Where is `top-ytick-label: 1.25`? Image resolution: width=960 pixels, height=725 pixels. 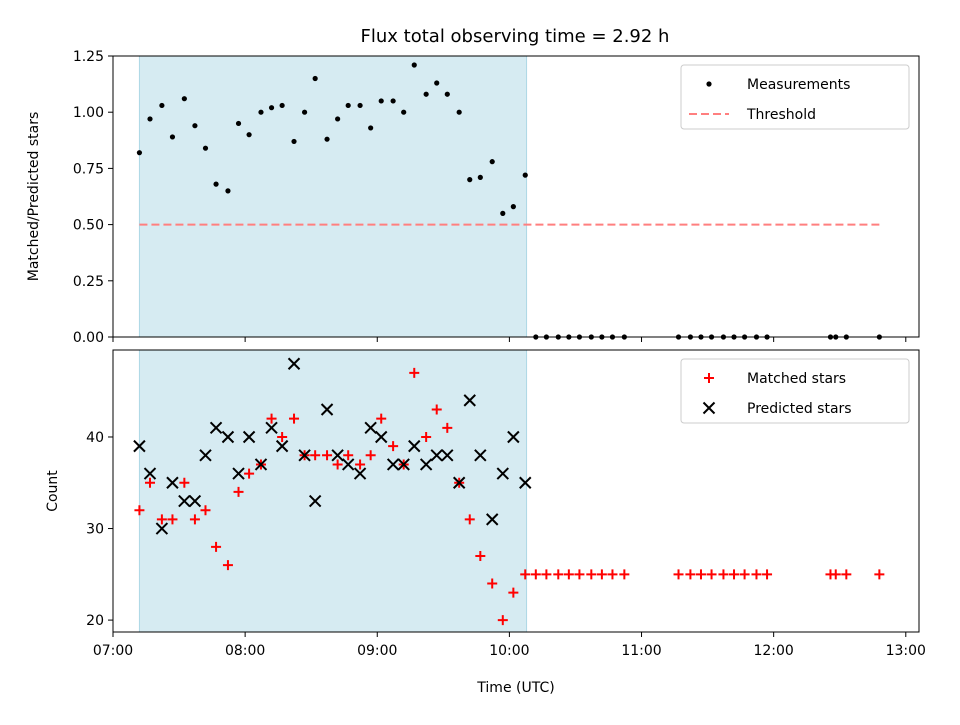 top-ytick-label: 1.25 is located at coordinates (88, 57).